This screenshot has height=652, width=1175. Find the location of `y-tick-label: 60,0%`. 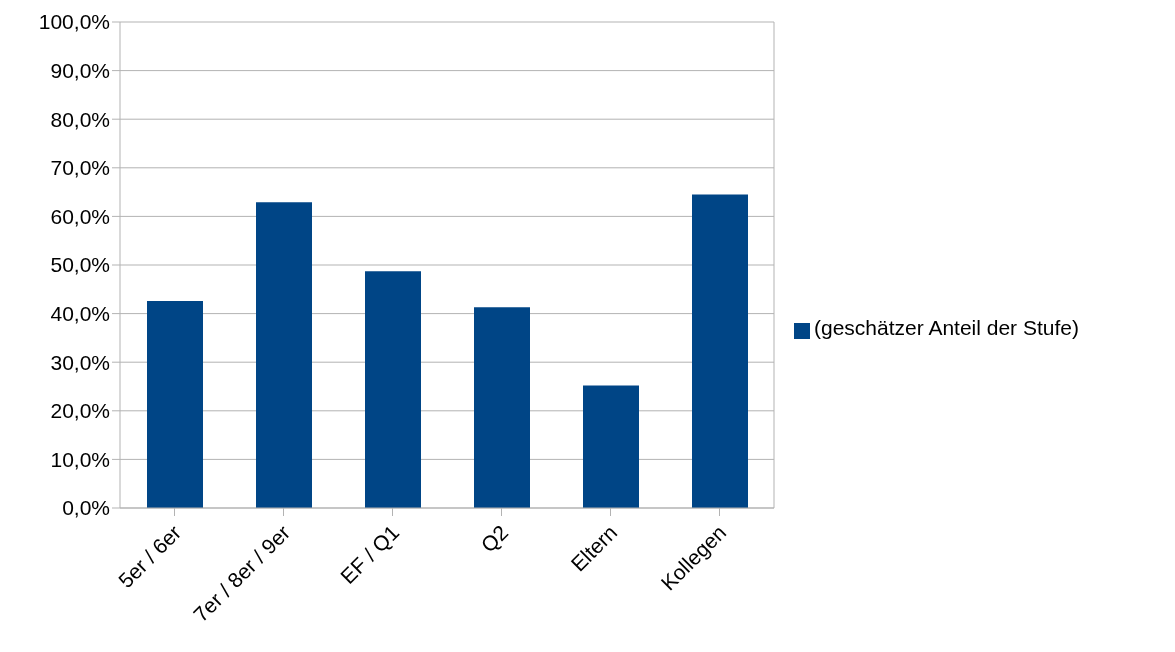

y-tick-label: 60,0% is located at coordinates (80, 216).